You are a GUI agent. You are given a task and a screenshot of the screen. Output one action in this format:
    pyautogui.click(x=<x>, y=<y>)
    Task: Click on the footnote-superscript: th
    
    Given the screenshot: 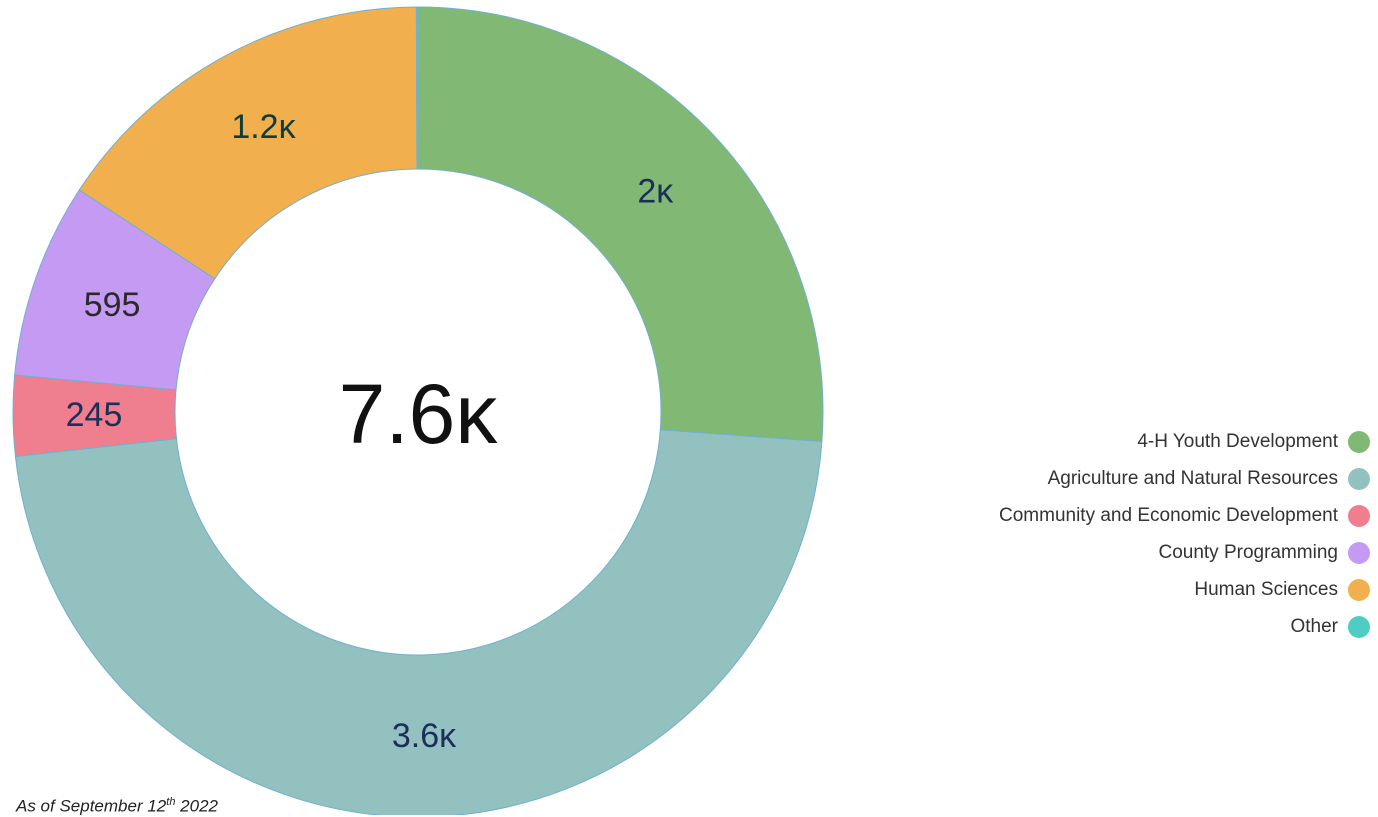 What is the action you would take?
    pyautogui.click(x=171, y=802)
    